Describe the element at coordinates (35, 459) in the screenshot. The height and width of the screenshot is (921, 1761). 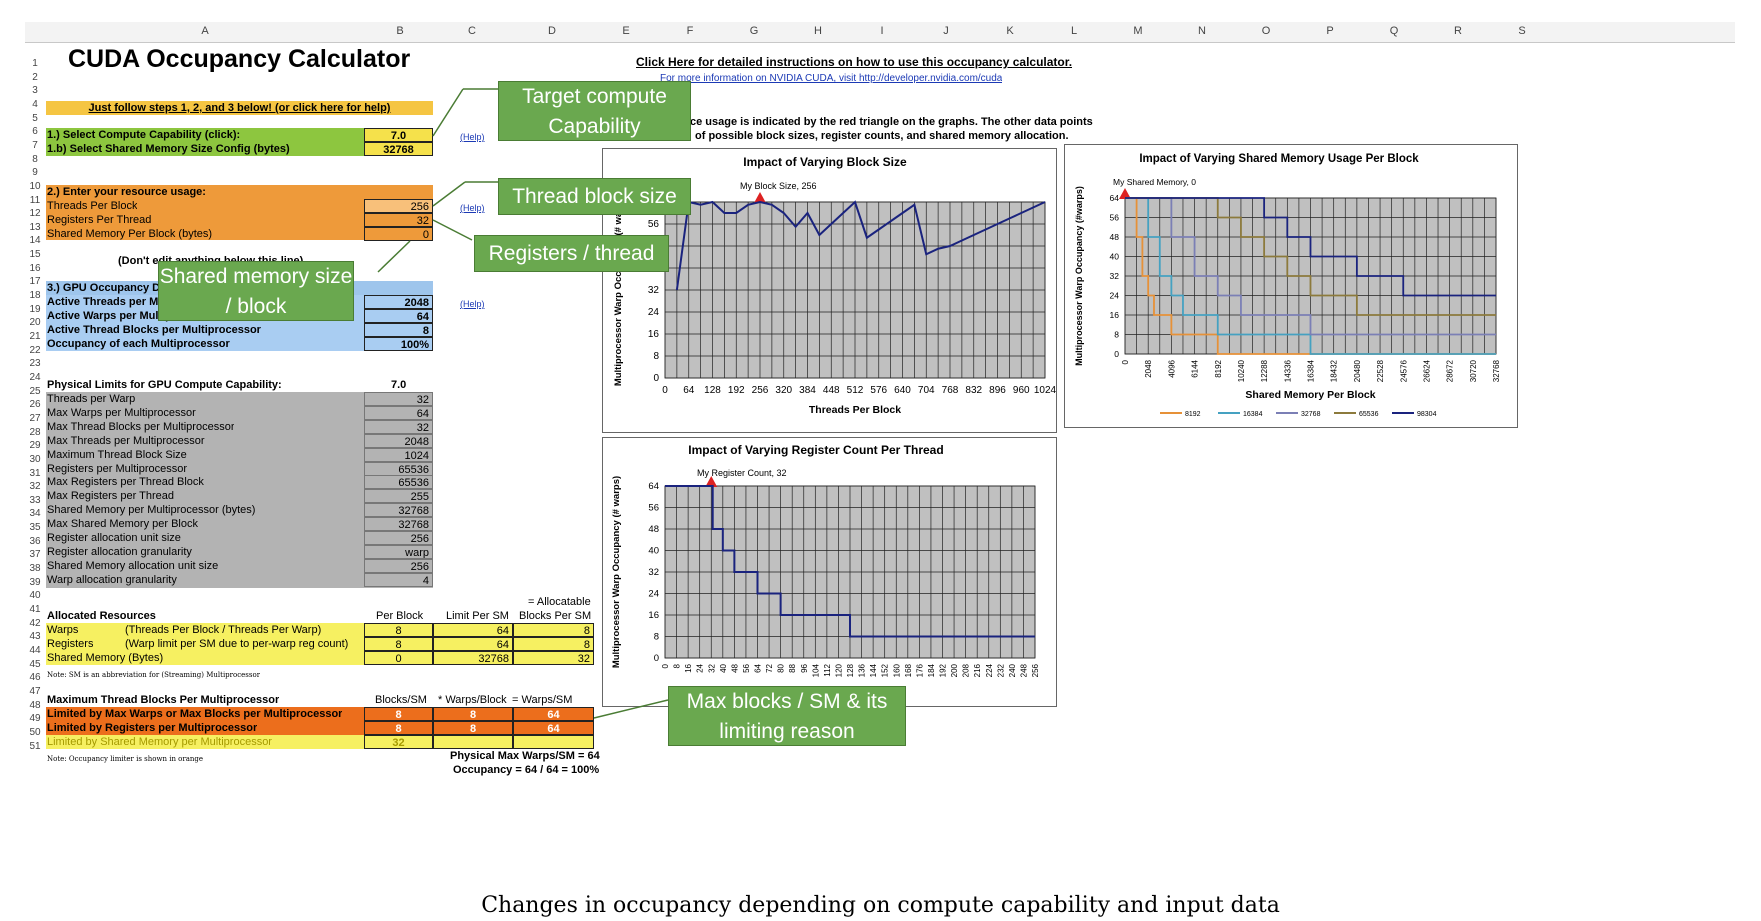
I see `row-number: 30` at that location.